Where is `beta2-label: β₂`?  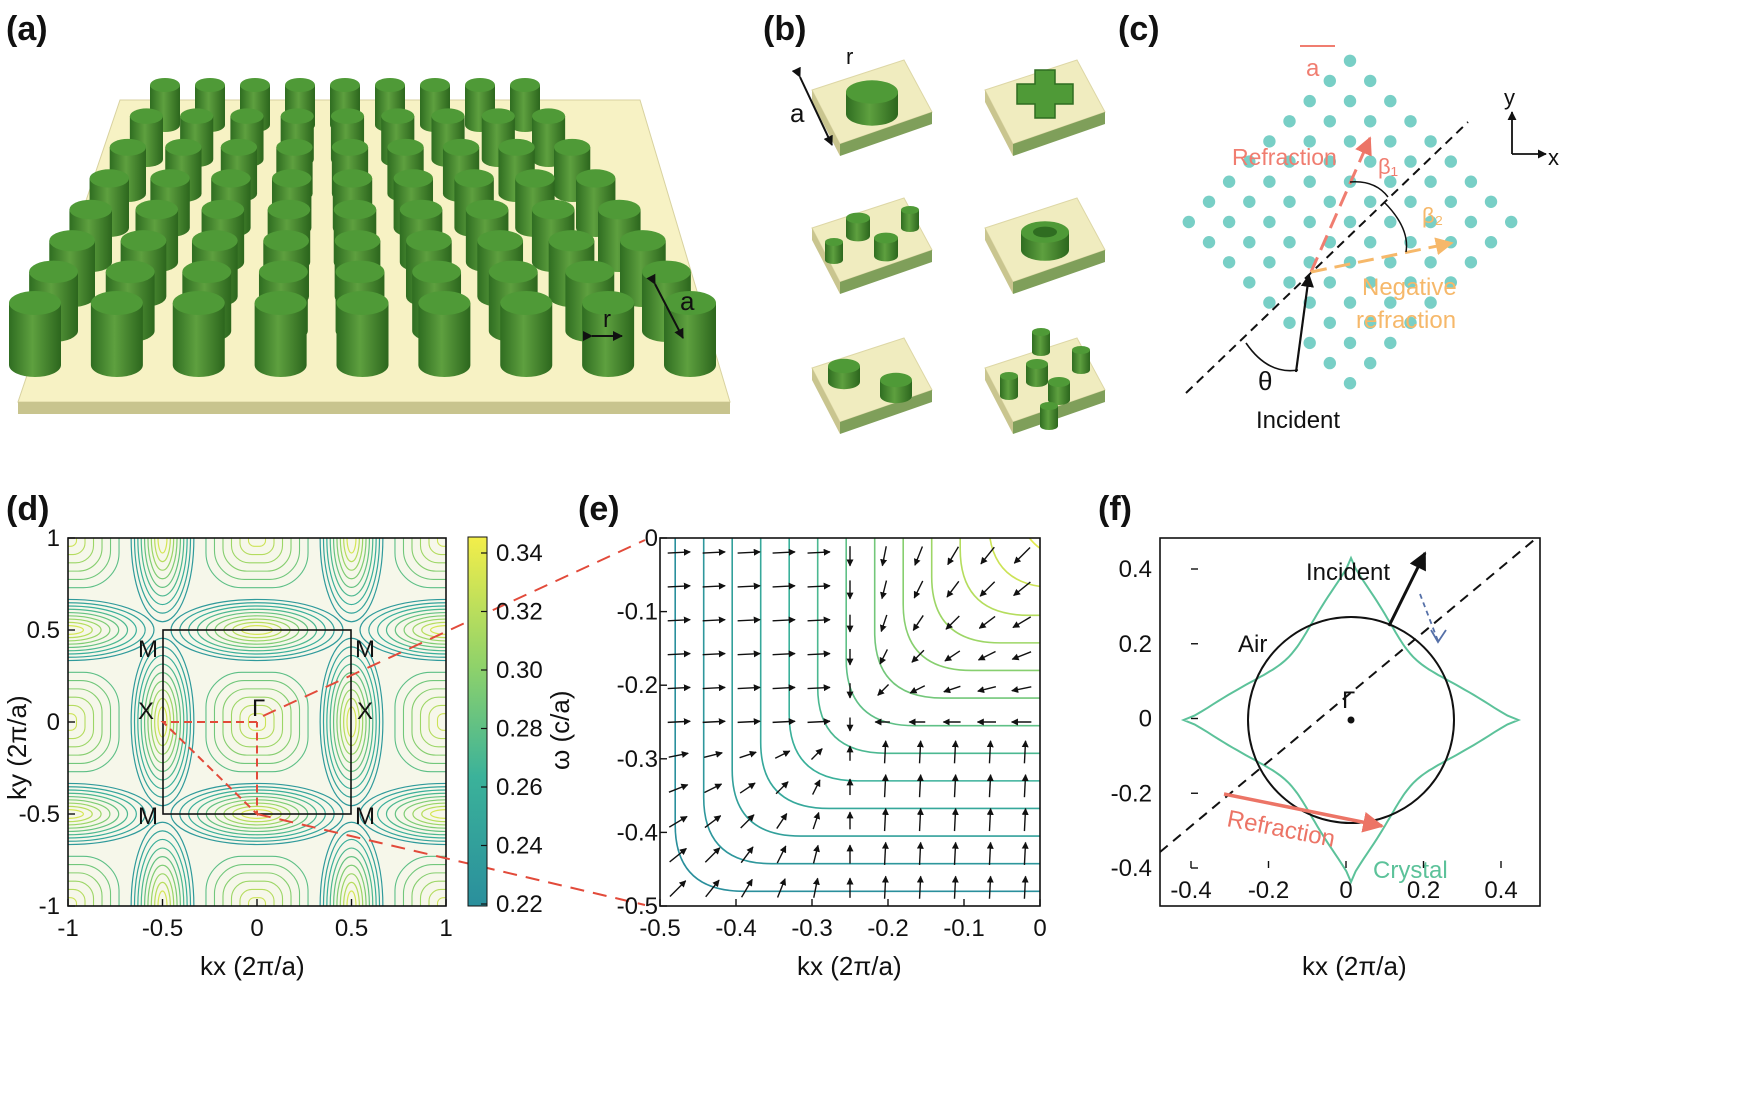 beta2-label: β₂ is located at coordinates (1432, 215).